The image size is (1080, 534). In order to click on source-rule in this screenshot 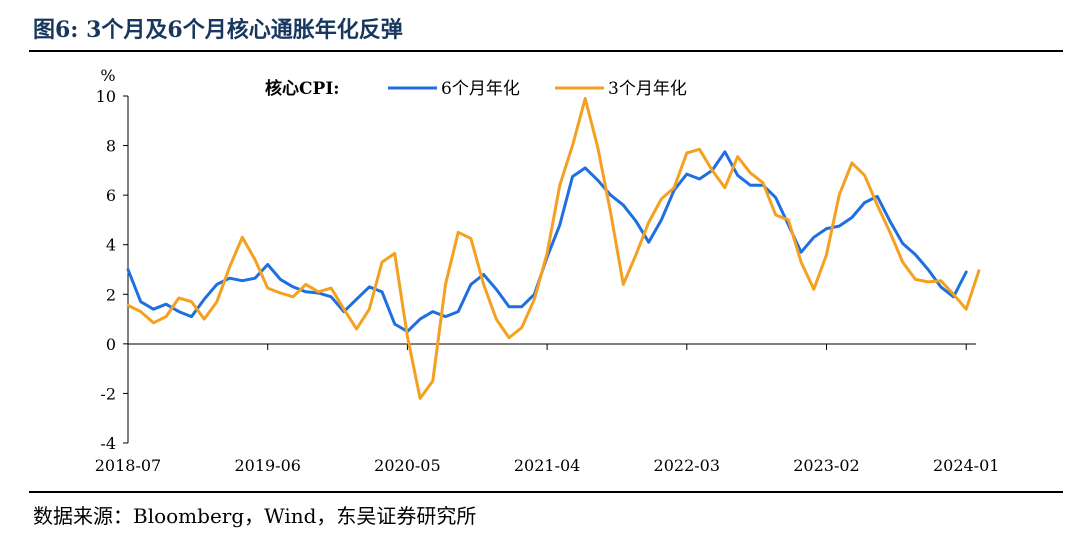, I will do `click(546, 492)`.